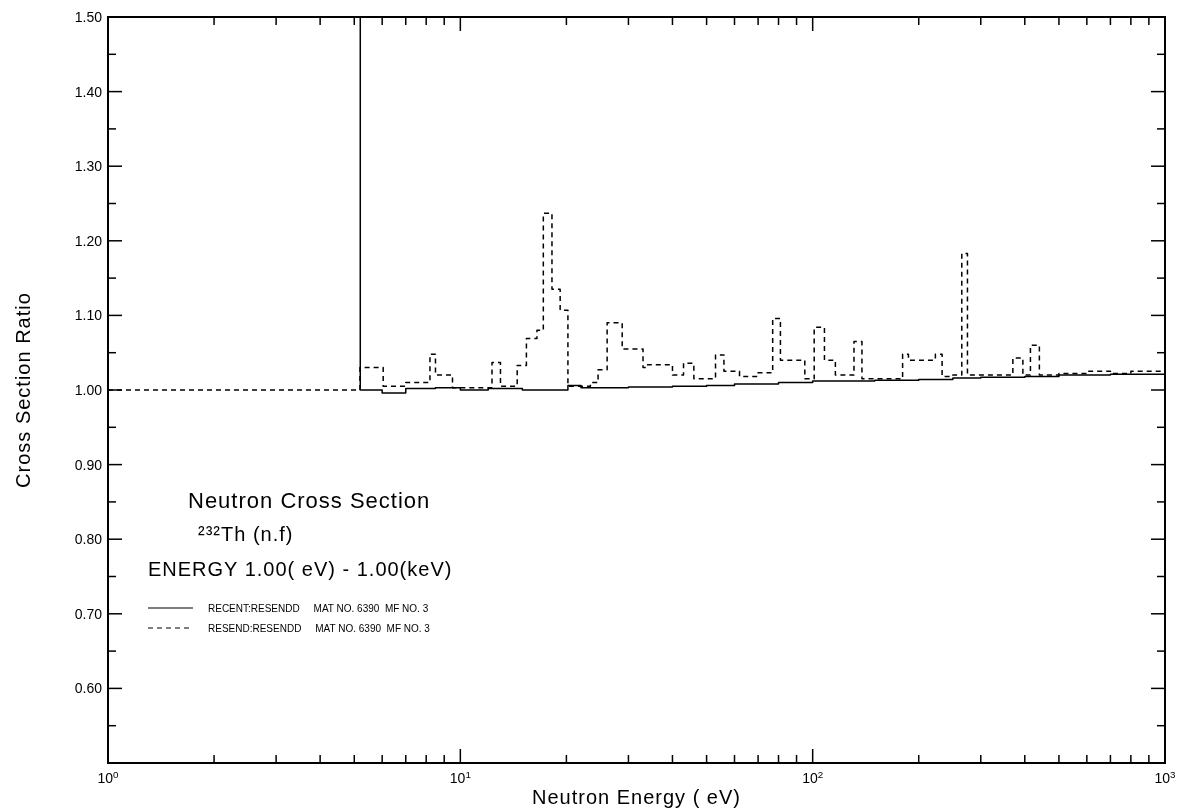 The image size is (1186, 809). What do you see at coordinates (300, 569) in the screenshot?
I see `annotation: ENERGY 1.00( eV) - 1.00(keV)` at bounding box center [300, 569].